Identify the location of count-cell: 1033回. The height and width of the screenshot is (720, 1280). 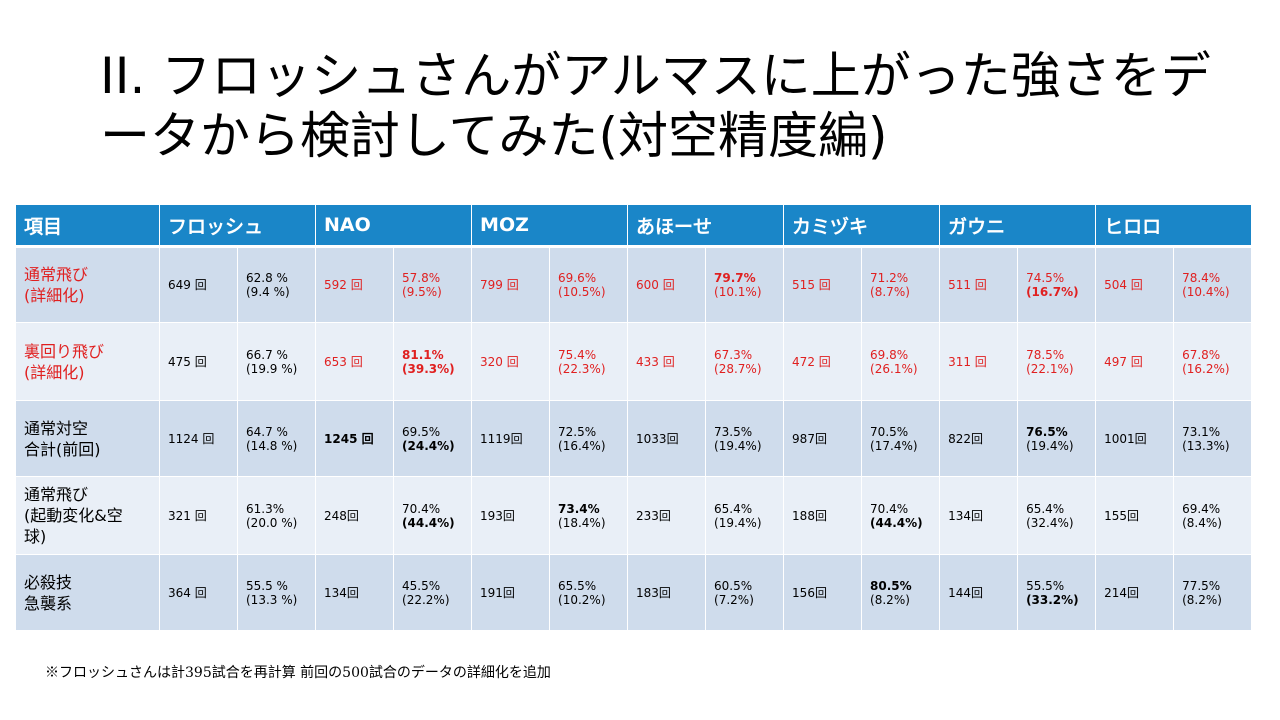
(657, 438).